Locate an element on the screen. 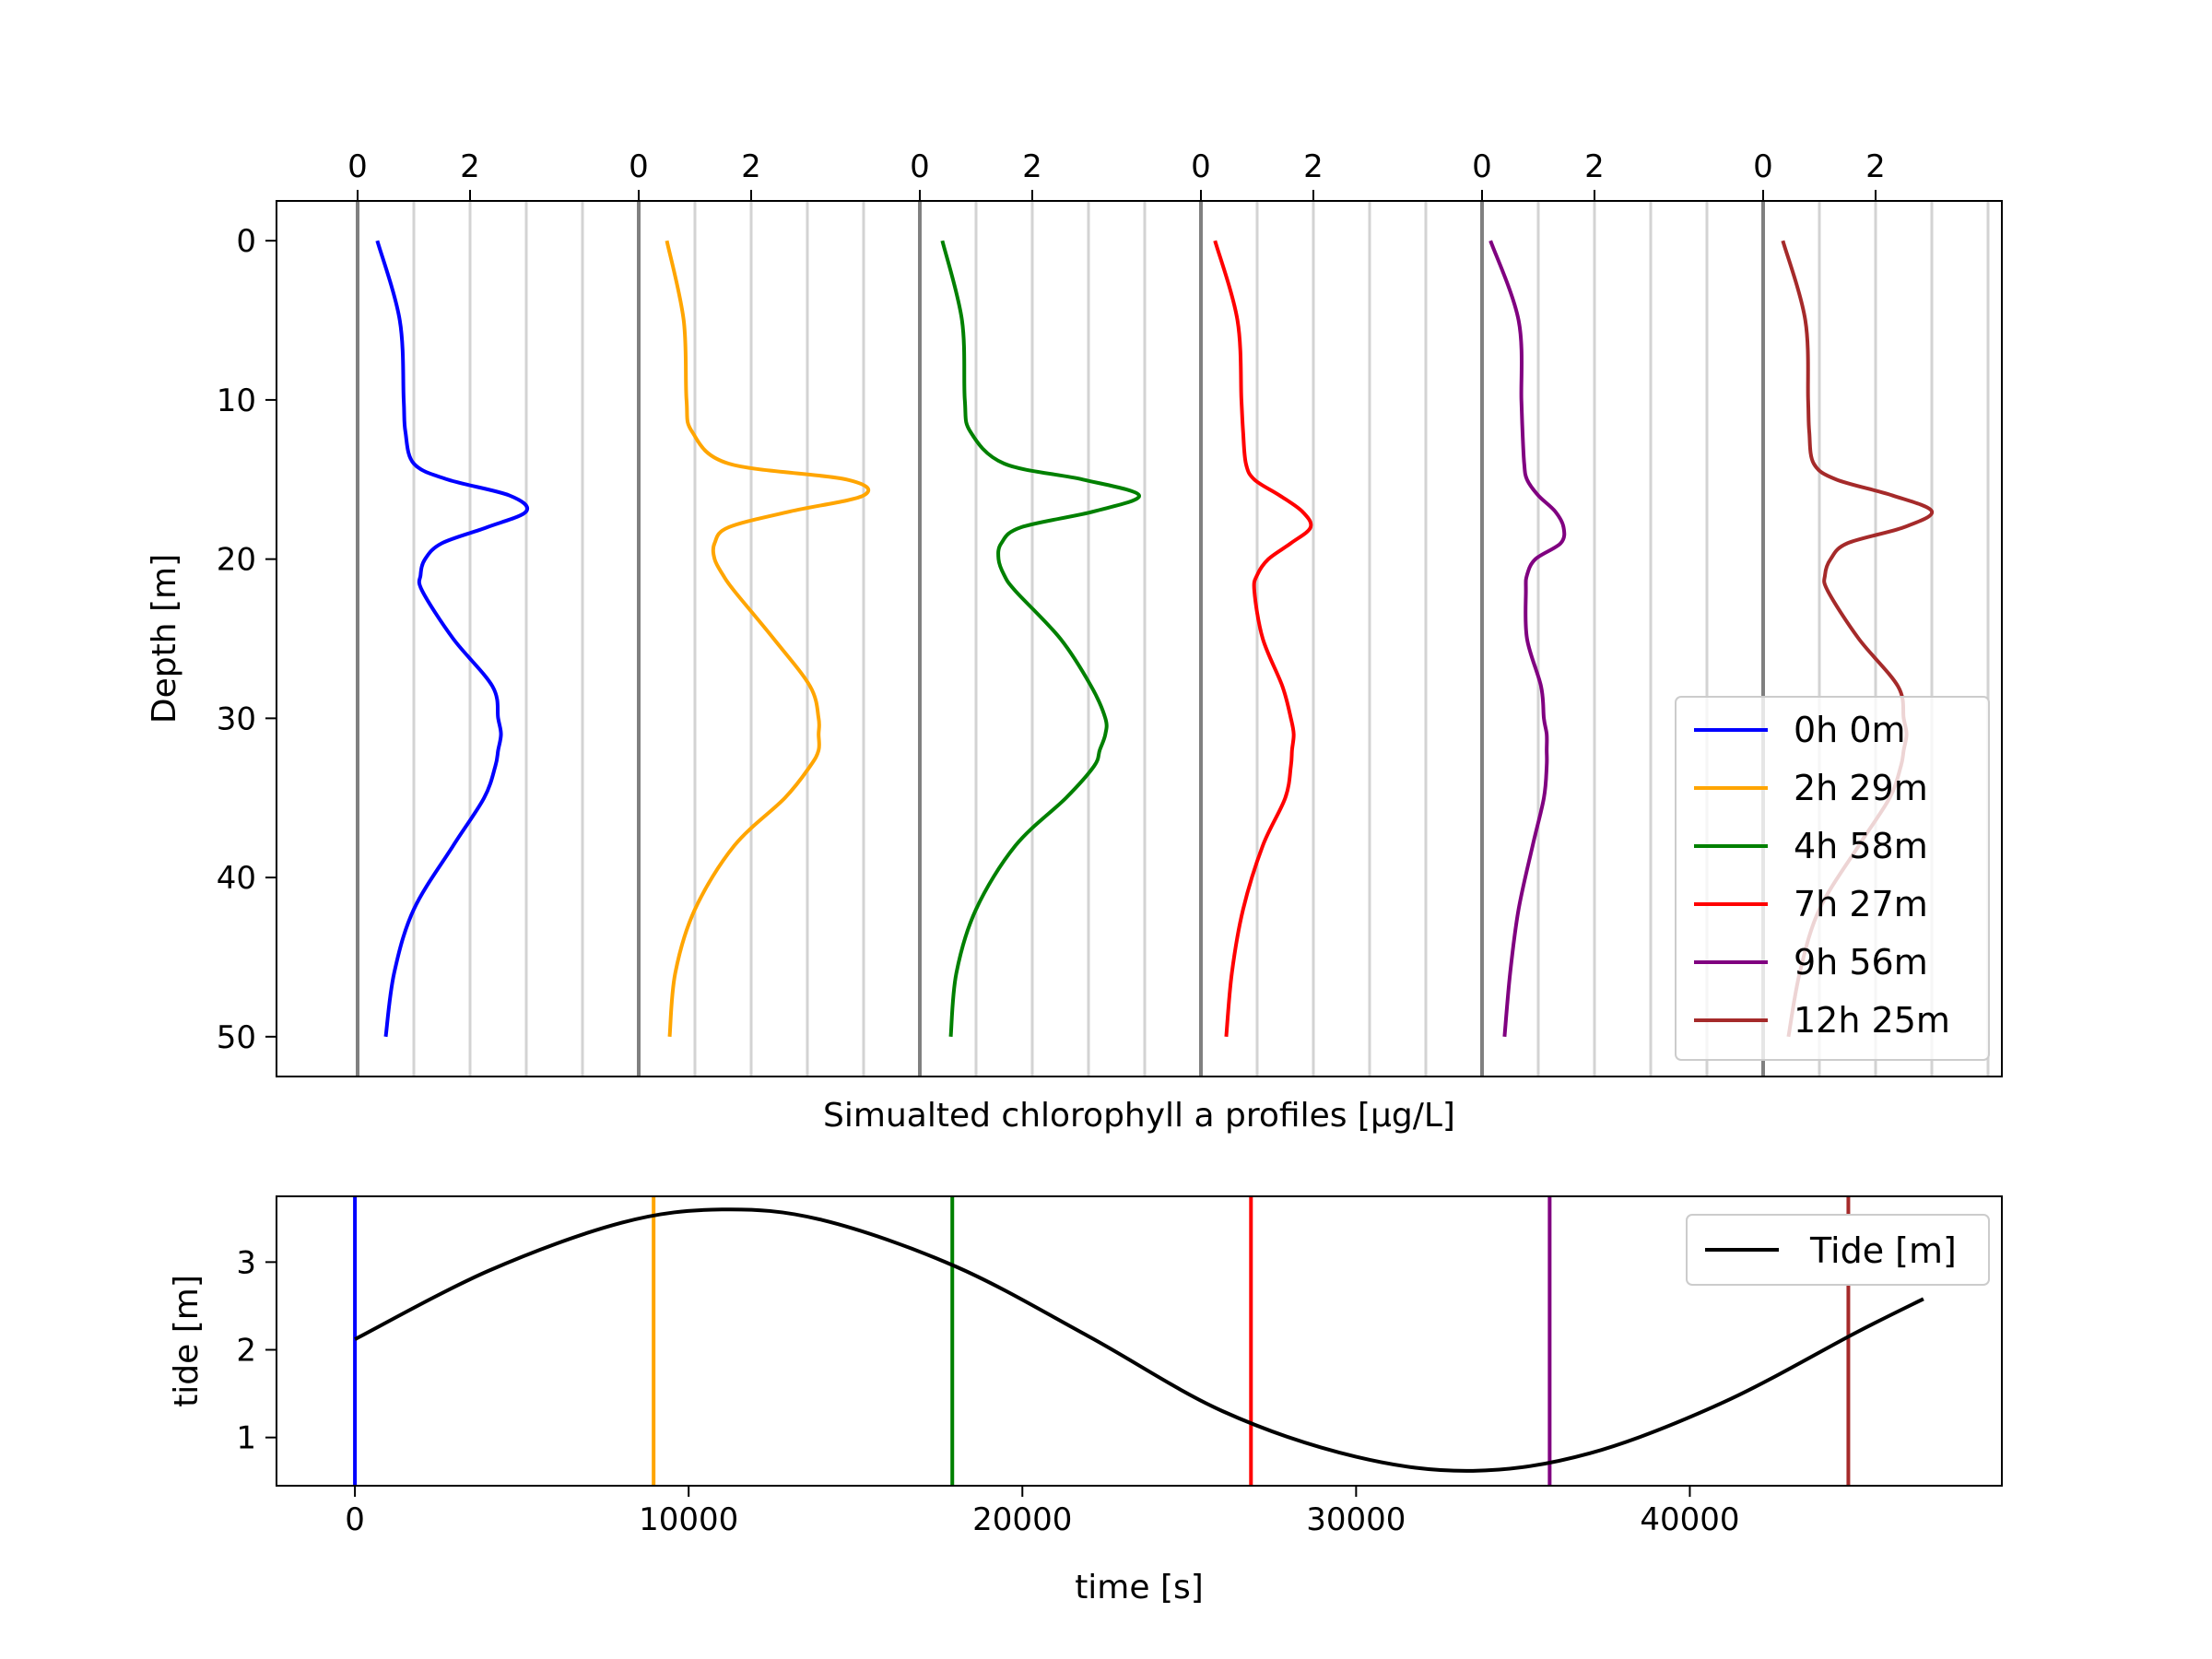  tide-time-markers is located at coordinates (1102, 1341).